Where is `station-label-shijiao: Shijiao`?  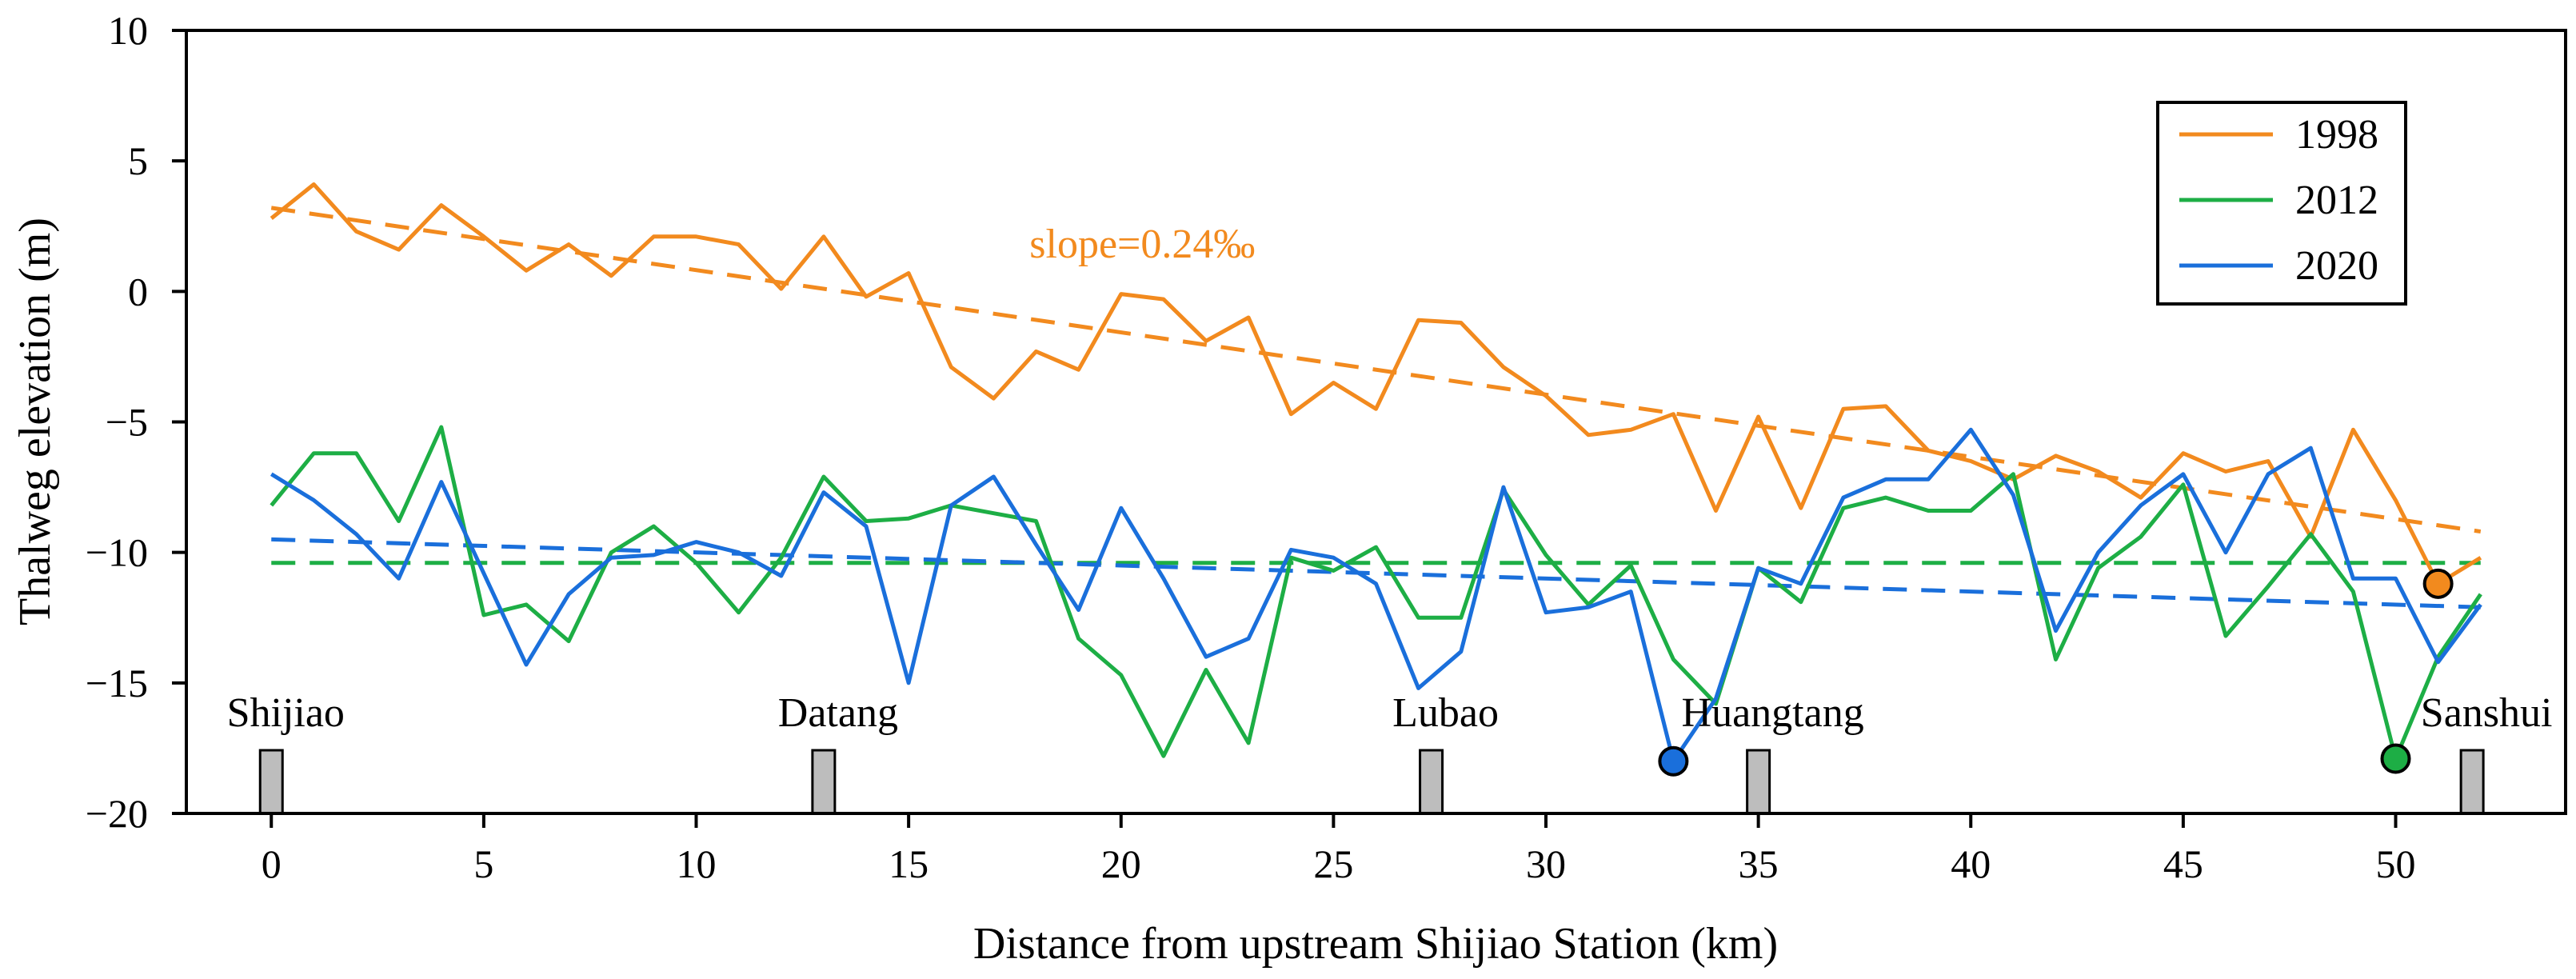
station-label-shijiao: Shijiao is located at coordinates (286, 713).